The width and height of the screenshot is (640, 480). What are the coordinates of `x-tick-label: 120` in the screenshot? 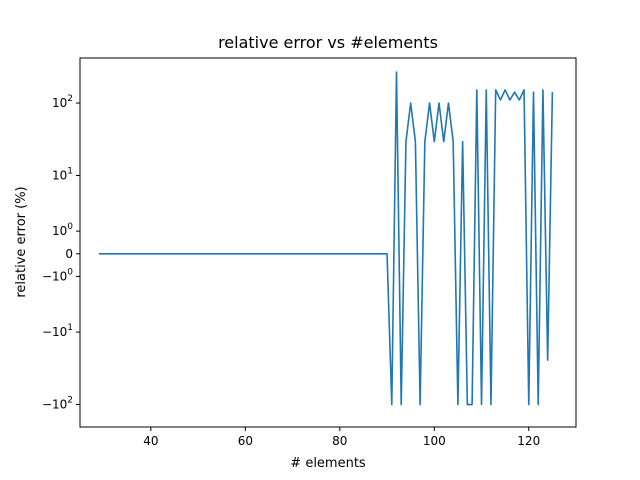 It's located at (528, 441).